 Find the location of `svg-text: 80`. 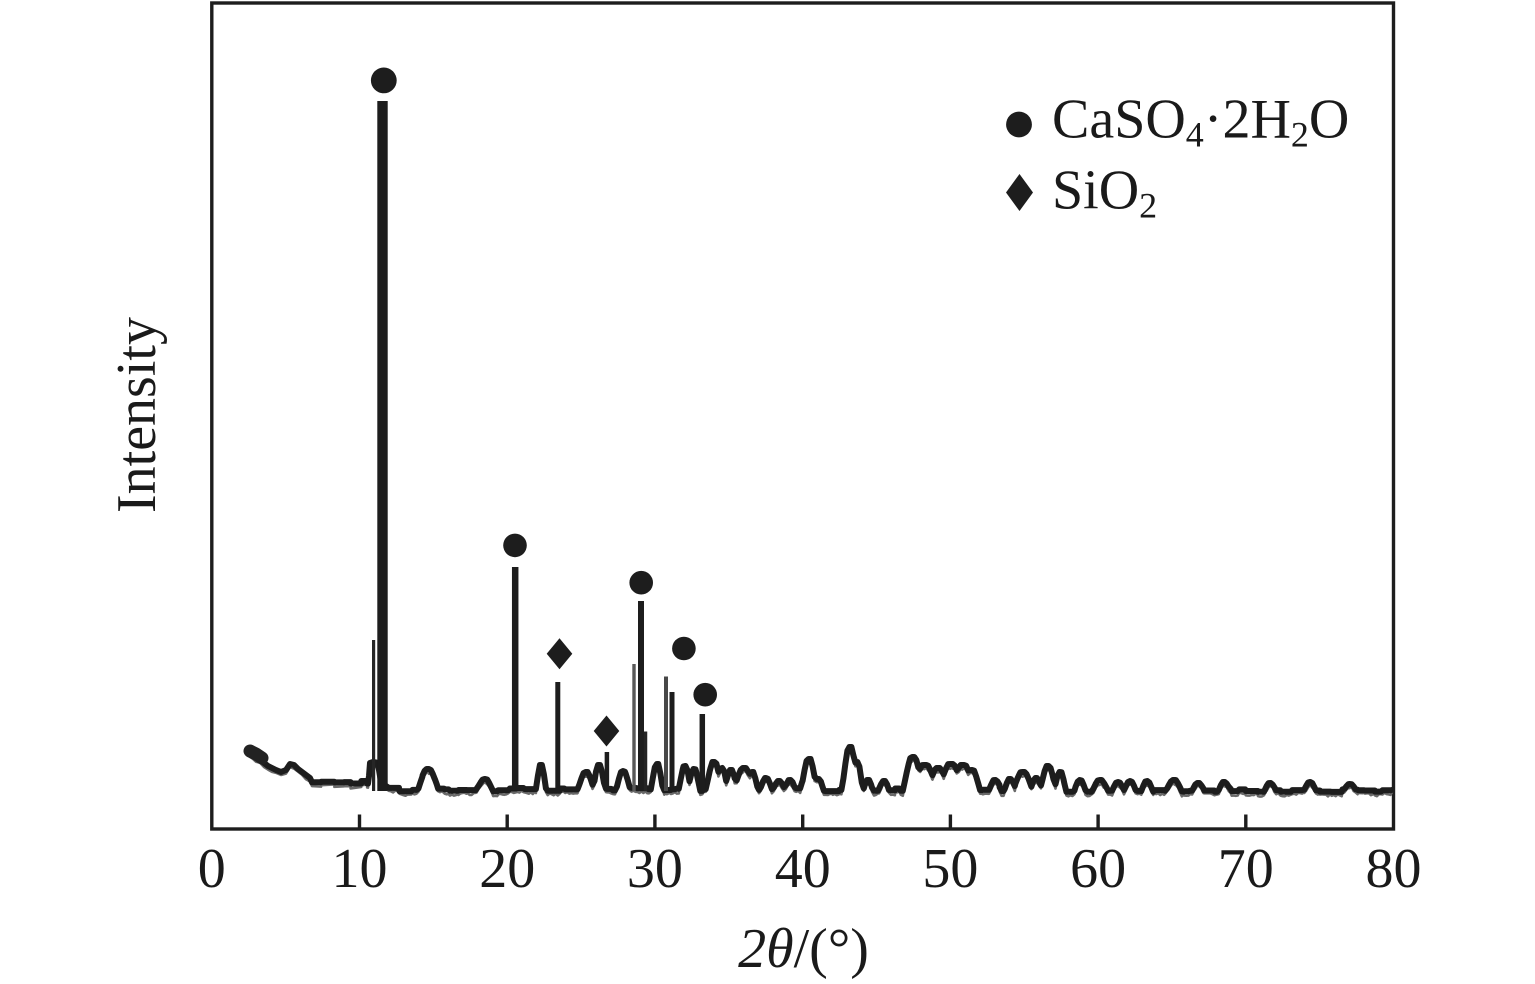

svg-text: 80 is located at coordinates (1394, 869).